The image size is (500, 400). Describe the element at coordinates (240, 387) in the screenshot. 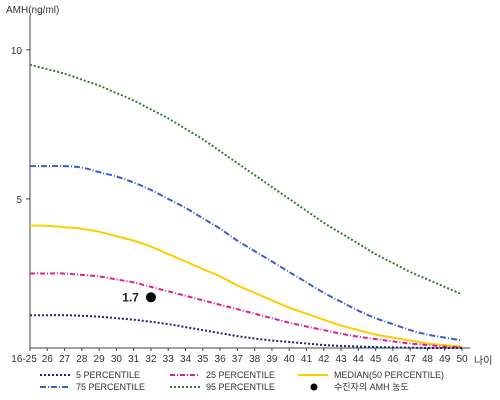

I see `legend-label-95-percentile: 95 PERCENTILE` at that location.